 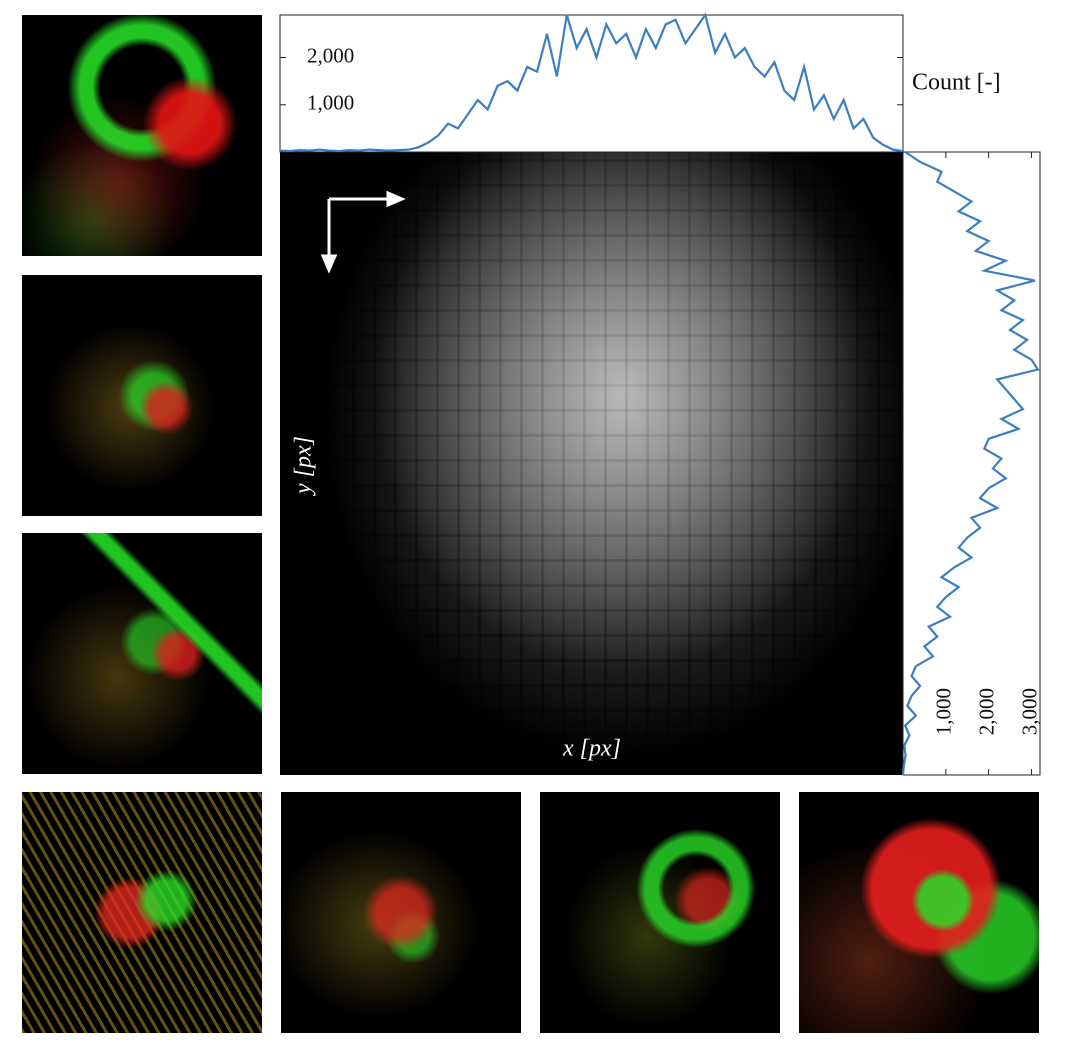 What do you see at coordinates (956, 83) in the screenshot?
I see `y-axis-label: Count [-]` at bounding box center [956, 83].